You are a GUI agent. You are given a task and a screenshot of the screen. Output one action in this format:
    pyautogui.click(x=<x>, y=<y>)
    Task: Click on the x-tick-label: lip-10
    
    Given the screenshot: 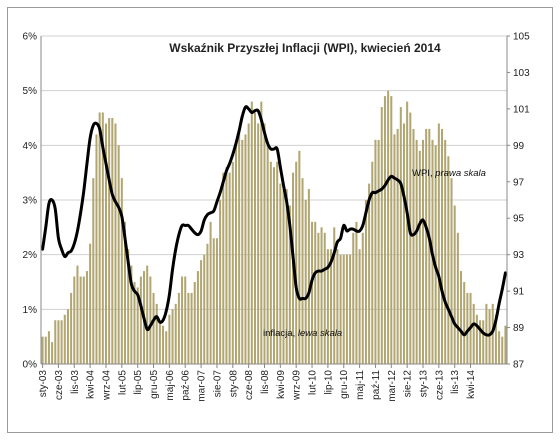 What is the action you would take?
    pyautogui.click(x=328, y=382)
    